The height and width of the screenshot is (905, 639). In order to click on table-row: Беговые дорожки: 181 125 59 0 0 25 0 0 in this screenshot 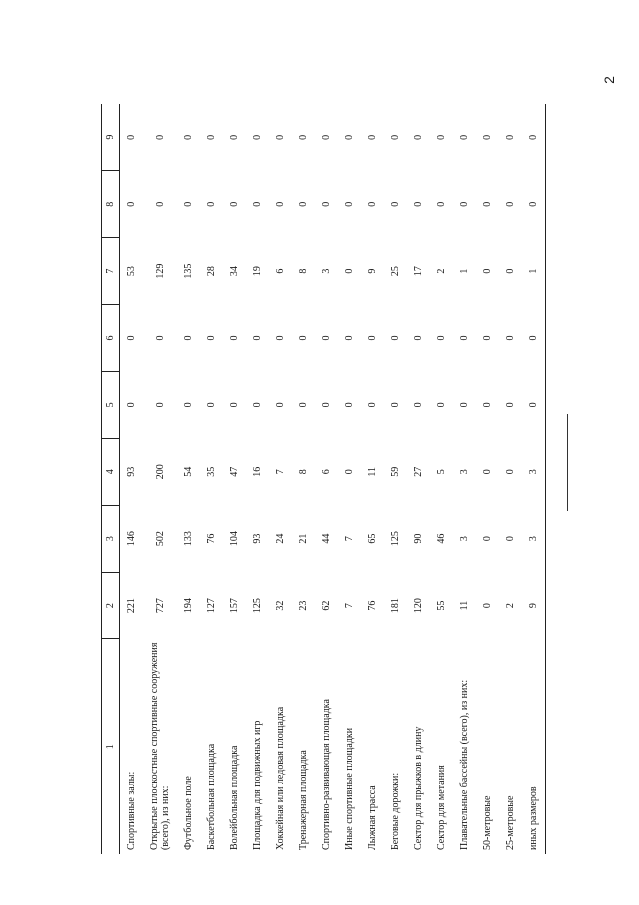, I will do `click(395, 479)`.